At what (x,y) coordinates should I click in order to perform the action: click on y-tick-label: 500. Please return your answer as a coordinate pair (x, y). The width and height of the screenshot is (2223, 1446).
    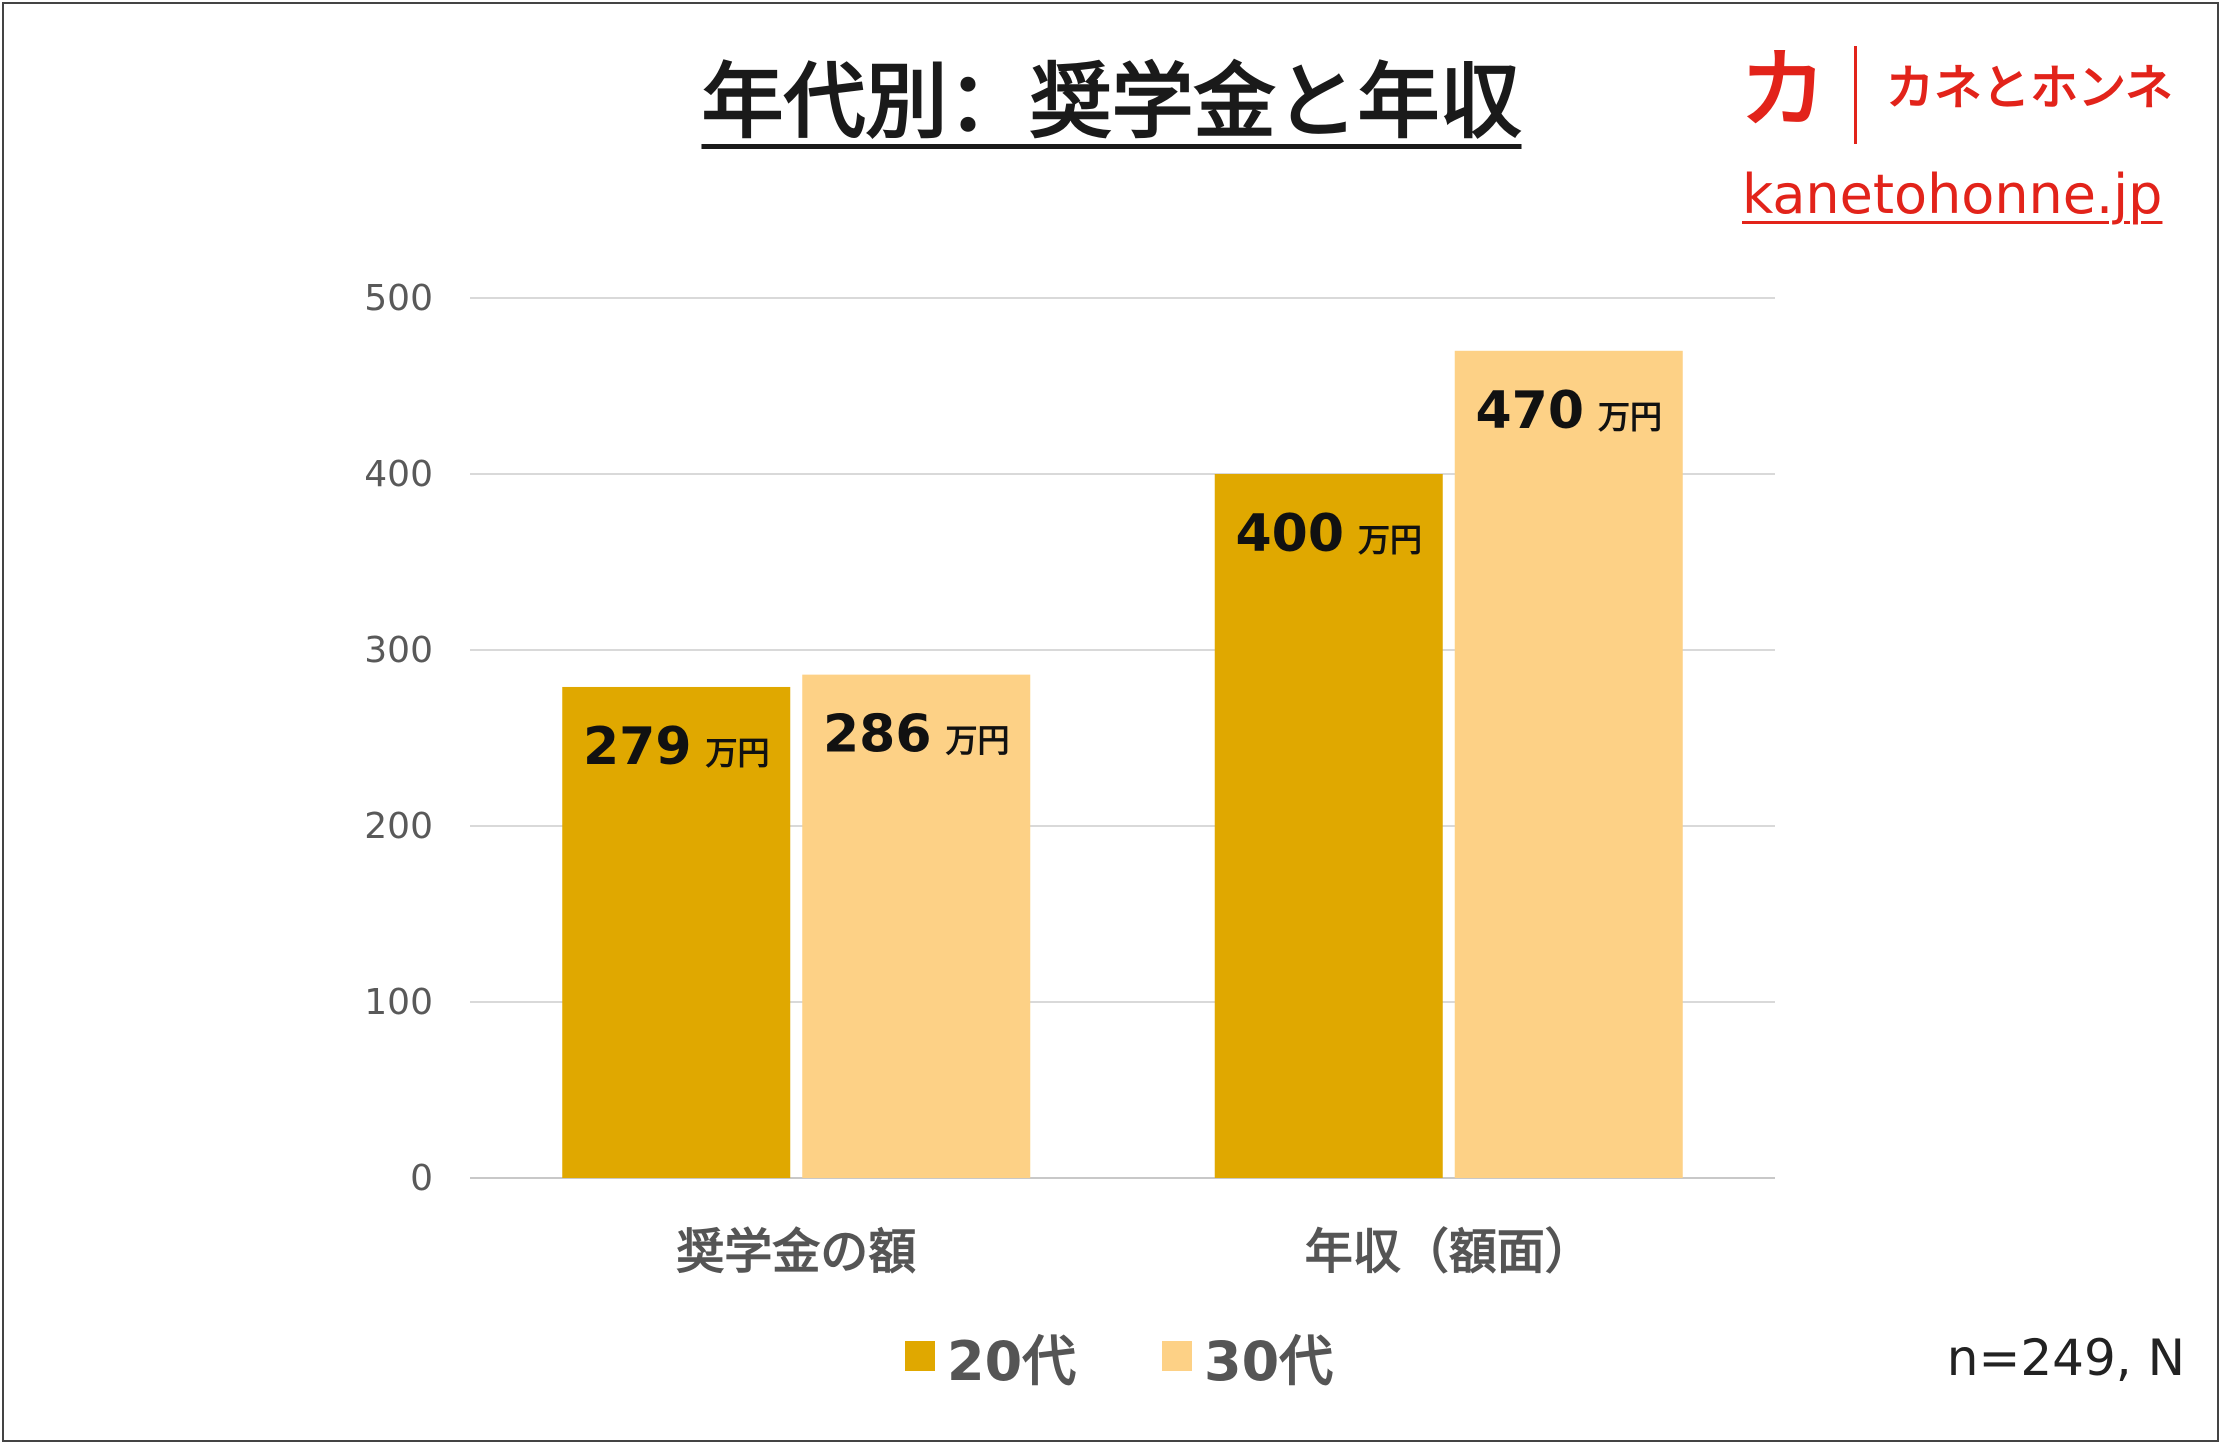
    Looking at the image, I should click on (398, 298).